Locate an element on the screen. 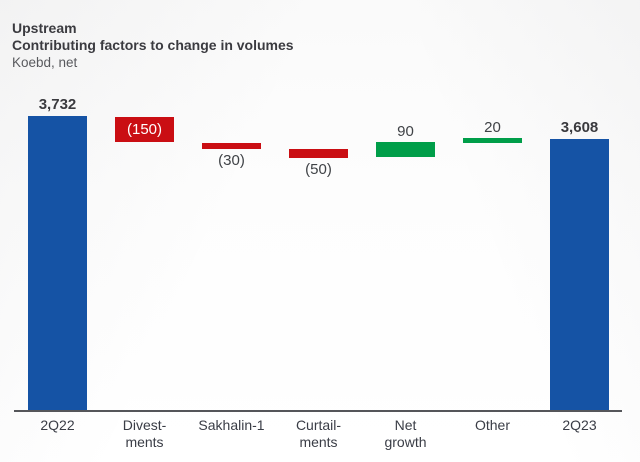 The height and width of the screenshot is (462, 640). tick-label-2q22: 2Q22 is located at coordinates (57, 425).